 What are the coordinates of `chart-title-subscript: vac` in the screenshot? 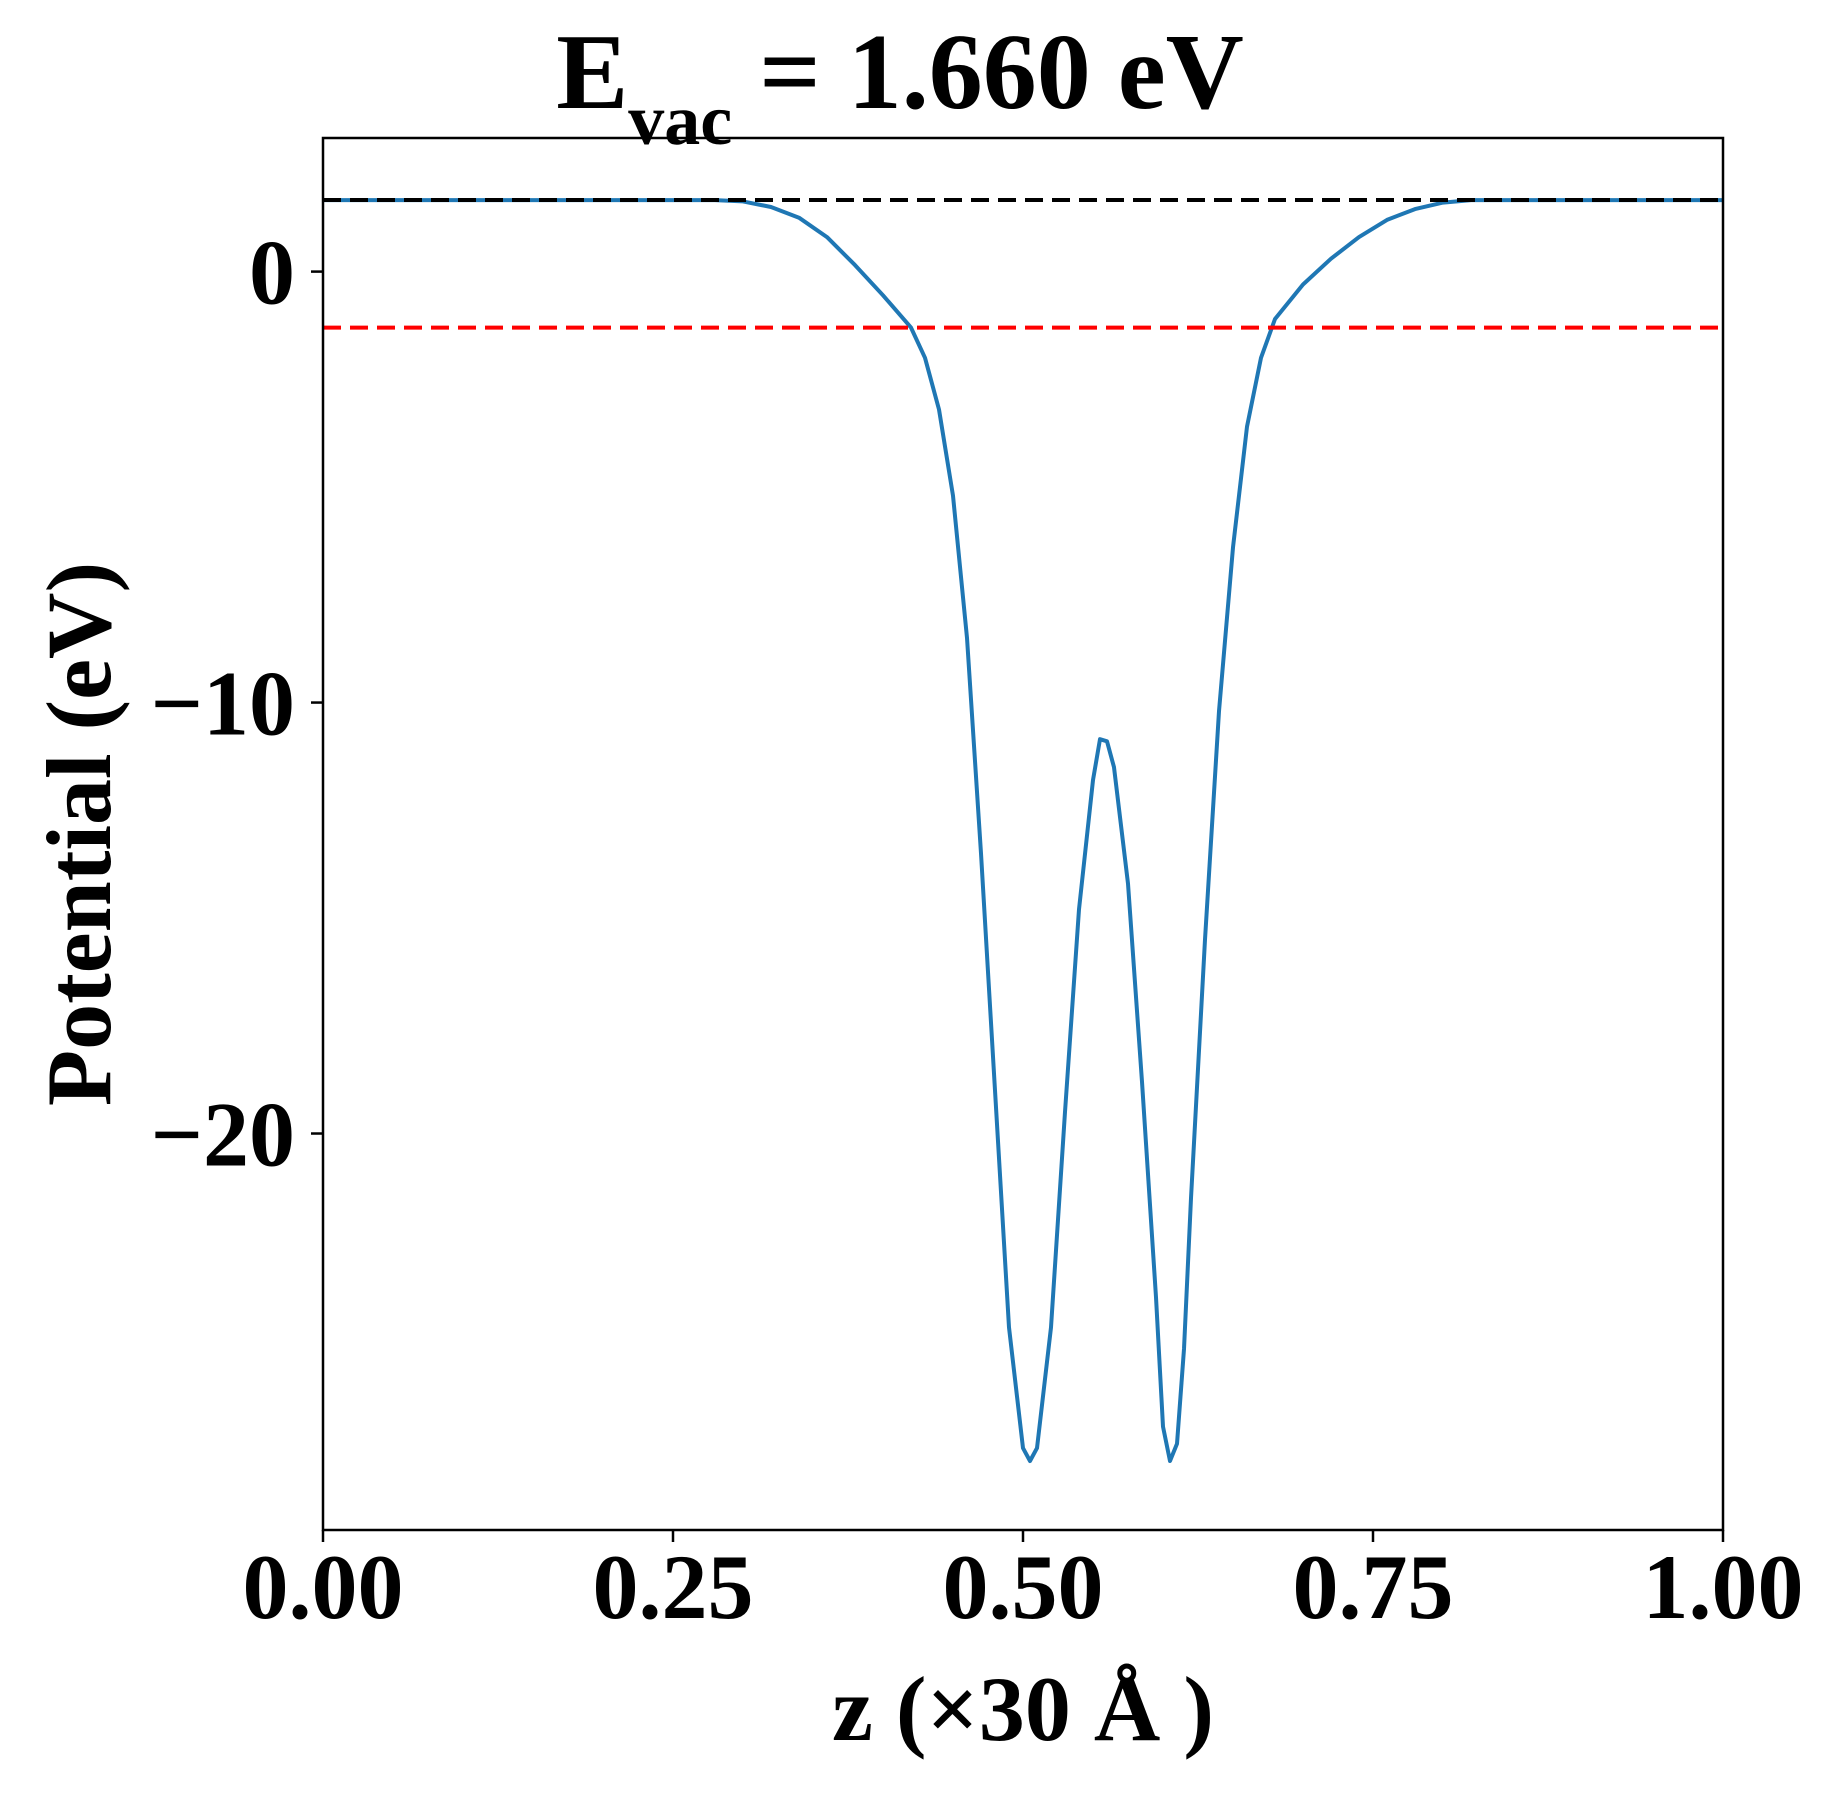 It's located at (680, 120).